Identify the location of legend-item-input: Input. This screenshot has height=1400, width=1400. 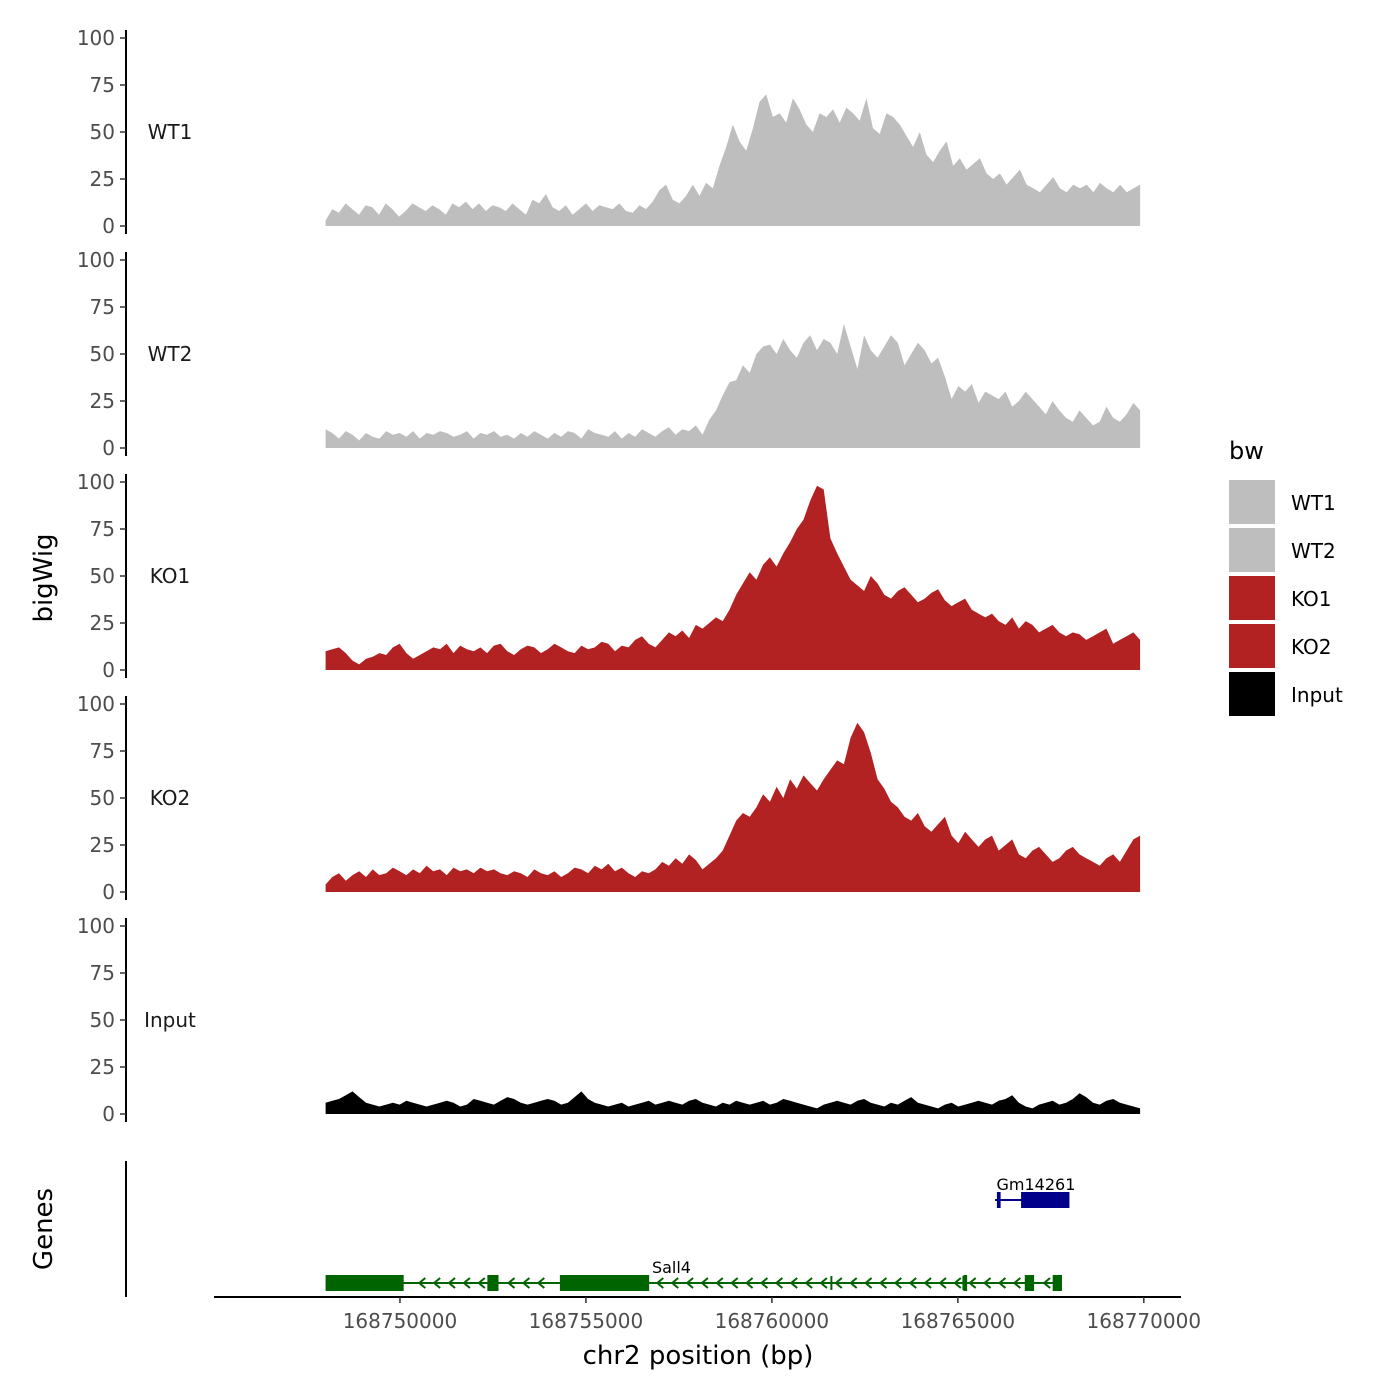
(1286, 694).